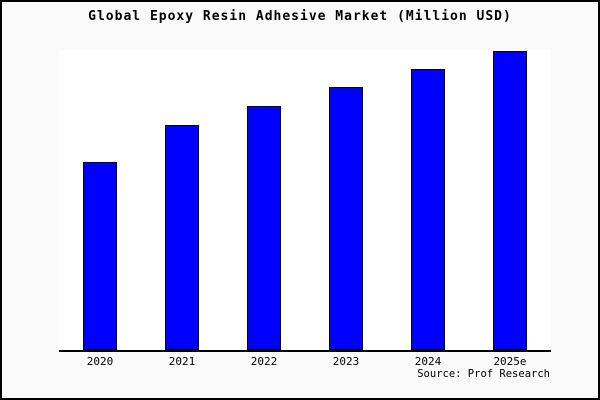  I want to click on x-tick-label-2022: 2022, so click(264, 361).